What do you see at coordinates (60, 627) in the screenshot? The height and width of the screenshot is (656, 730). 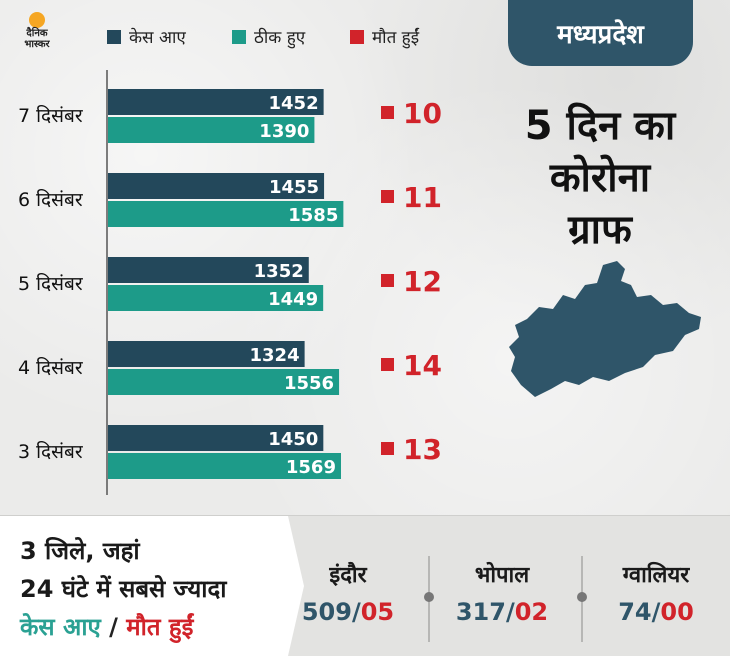 I see `headline-cases: केस आए` at bounding box center [60, 627].